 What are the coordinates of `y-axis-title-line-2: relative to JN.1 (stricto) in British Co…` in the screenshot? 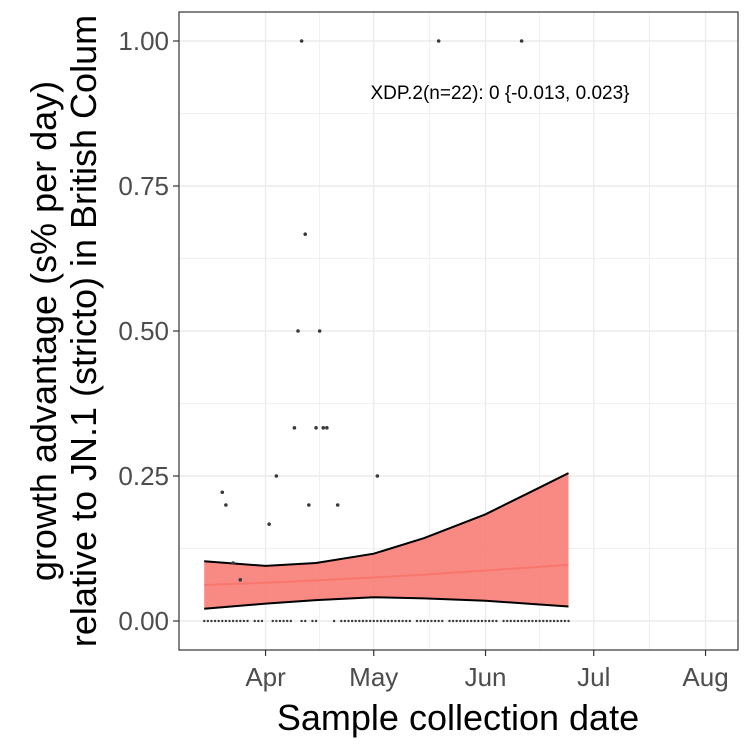 It's located at (83, 331).